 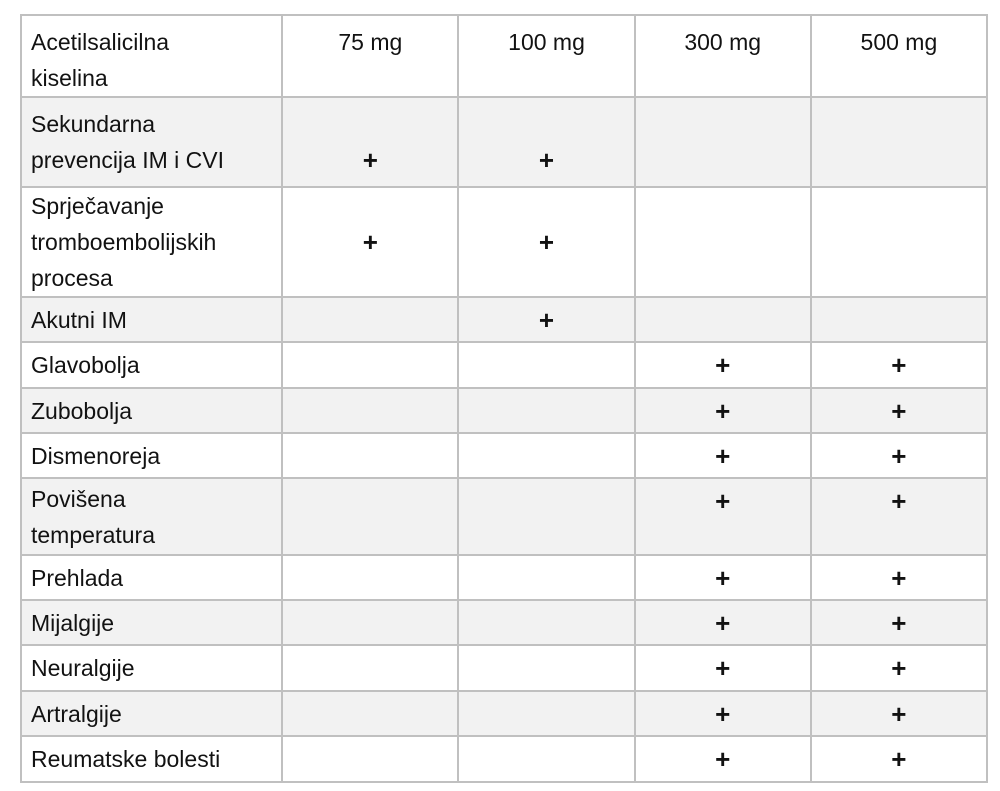 I want to click on row-label: Akutni IM, so click(x=151, y=319).